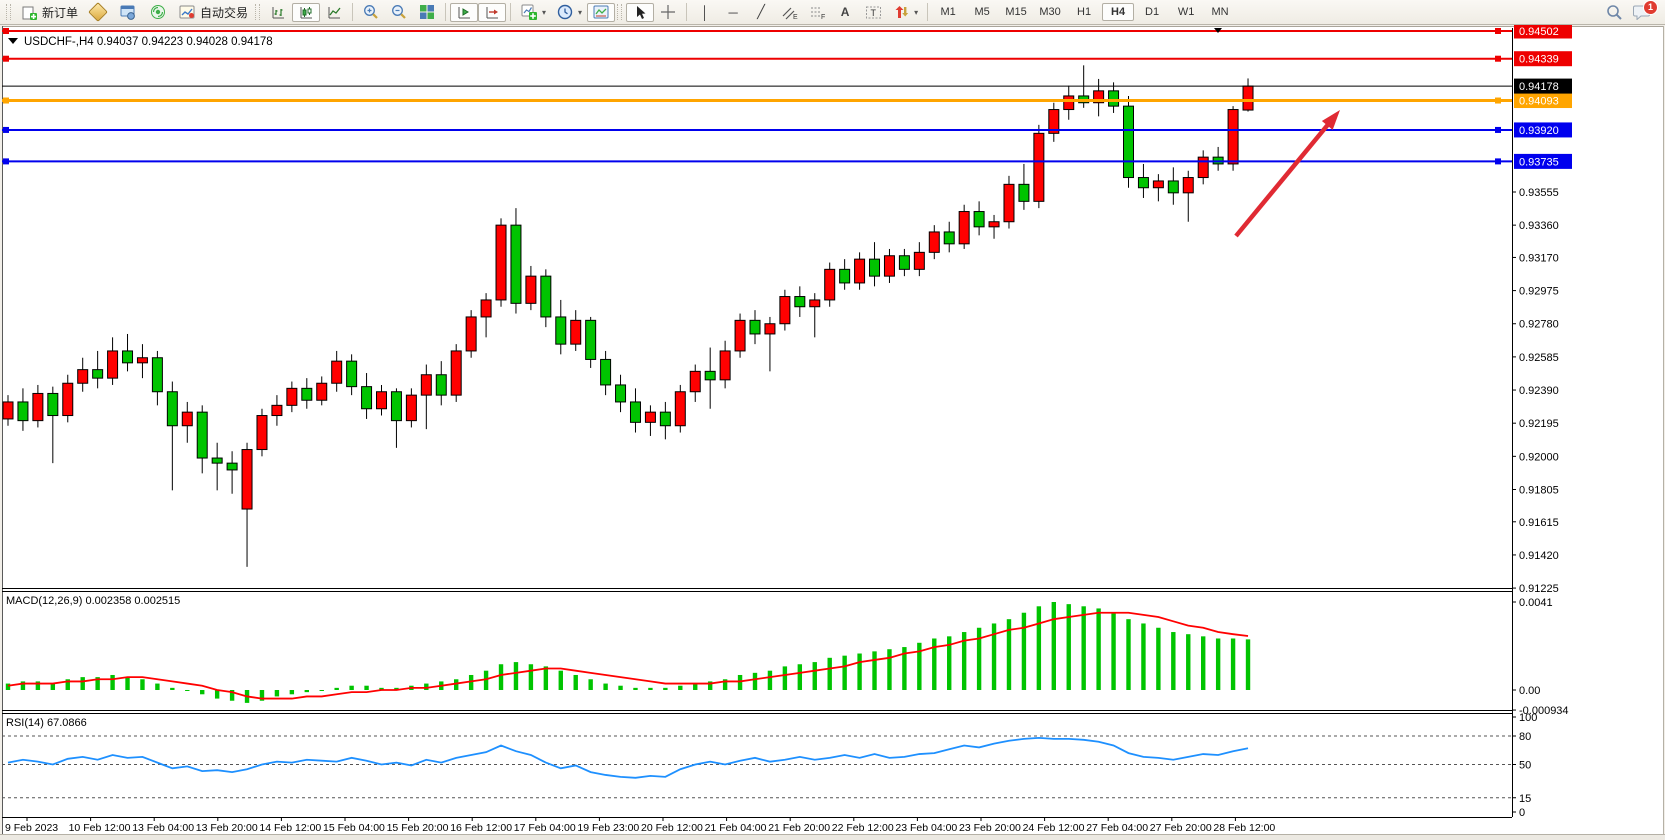  What do you see at coordinates (1539, 60) in the screenshot?
I see `svg-text: 0.94339` at bounding box center [1539, 60].